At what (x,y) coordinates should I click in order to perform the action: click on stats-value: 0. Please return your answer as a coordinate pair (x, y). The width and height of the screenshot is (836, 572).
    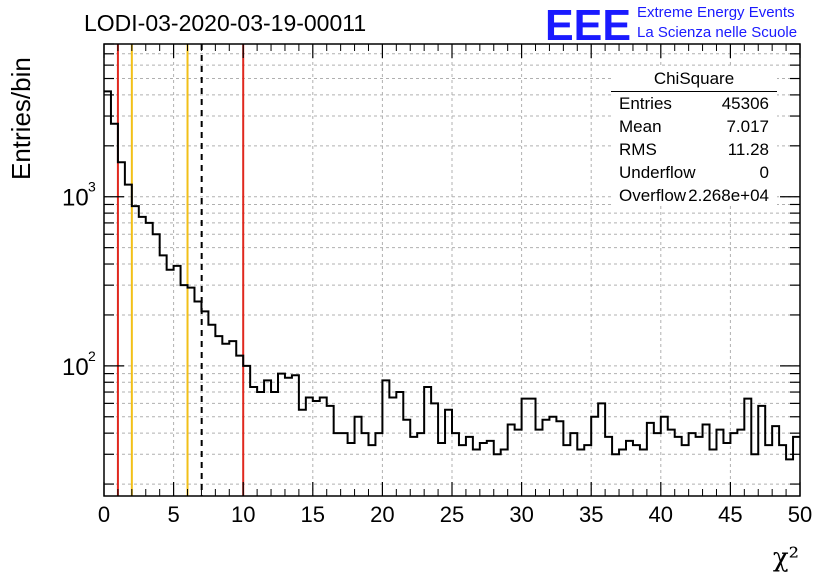
    Looking at the image, I should click on (764, 172).